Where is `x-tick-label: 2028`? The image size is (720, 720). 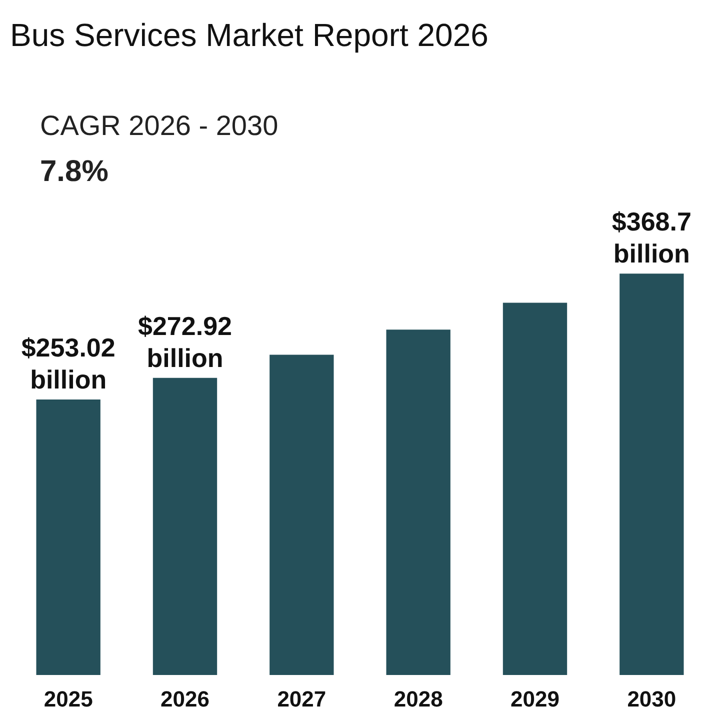
x-tick-label: 2028 is located at coordinates (418, 699).